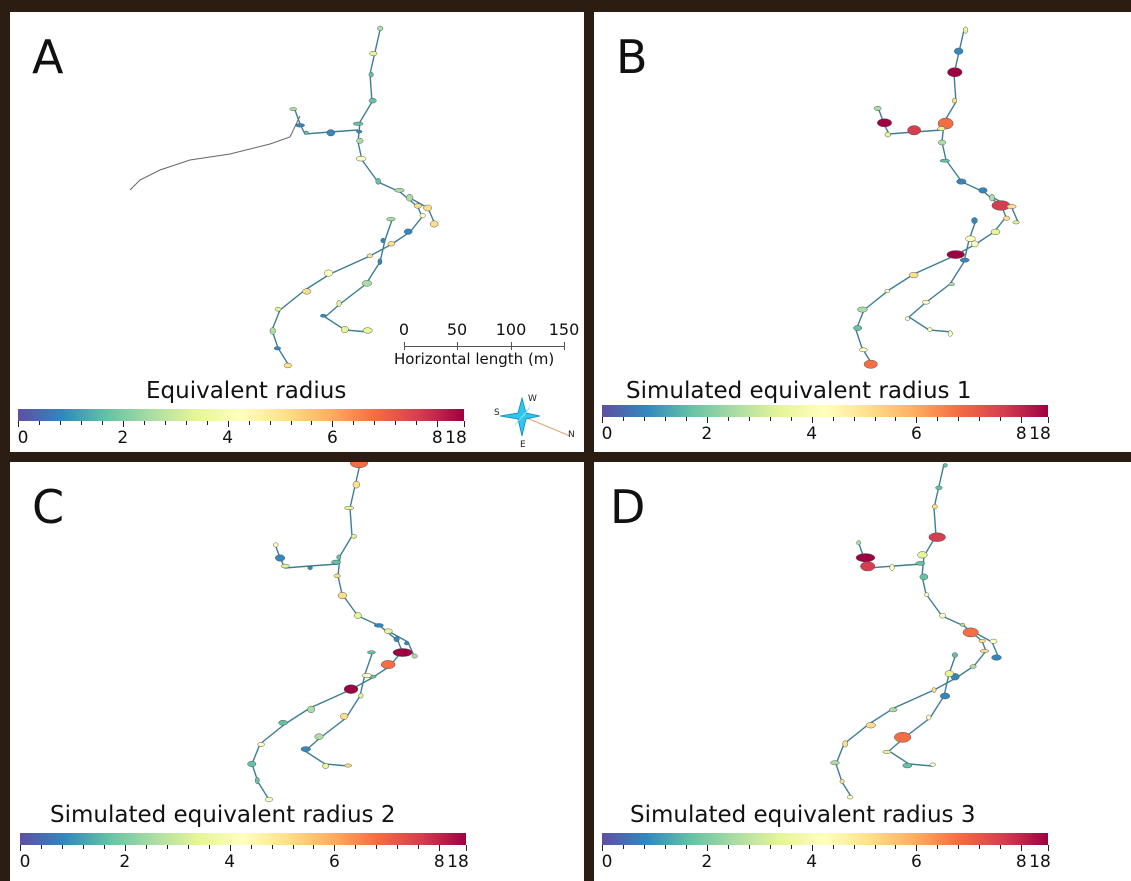  Describe the element at coordinates (456, 438) in the screenshot. I see `colorbar-tick-label: 18` at that location.